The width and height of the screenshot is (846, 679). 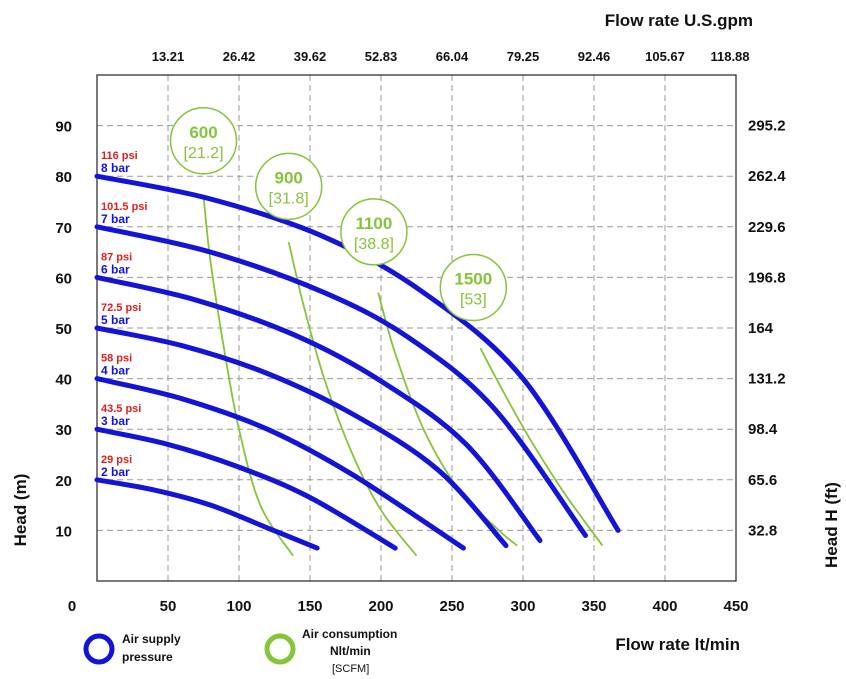 I want to click on air-consumption-bubbles: 600 [21.2] 900 [31.8] 1100 [38.8] 1500 [53], so click(x=338, y=214).